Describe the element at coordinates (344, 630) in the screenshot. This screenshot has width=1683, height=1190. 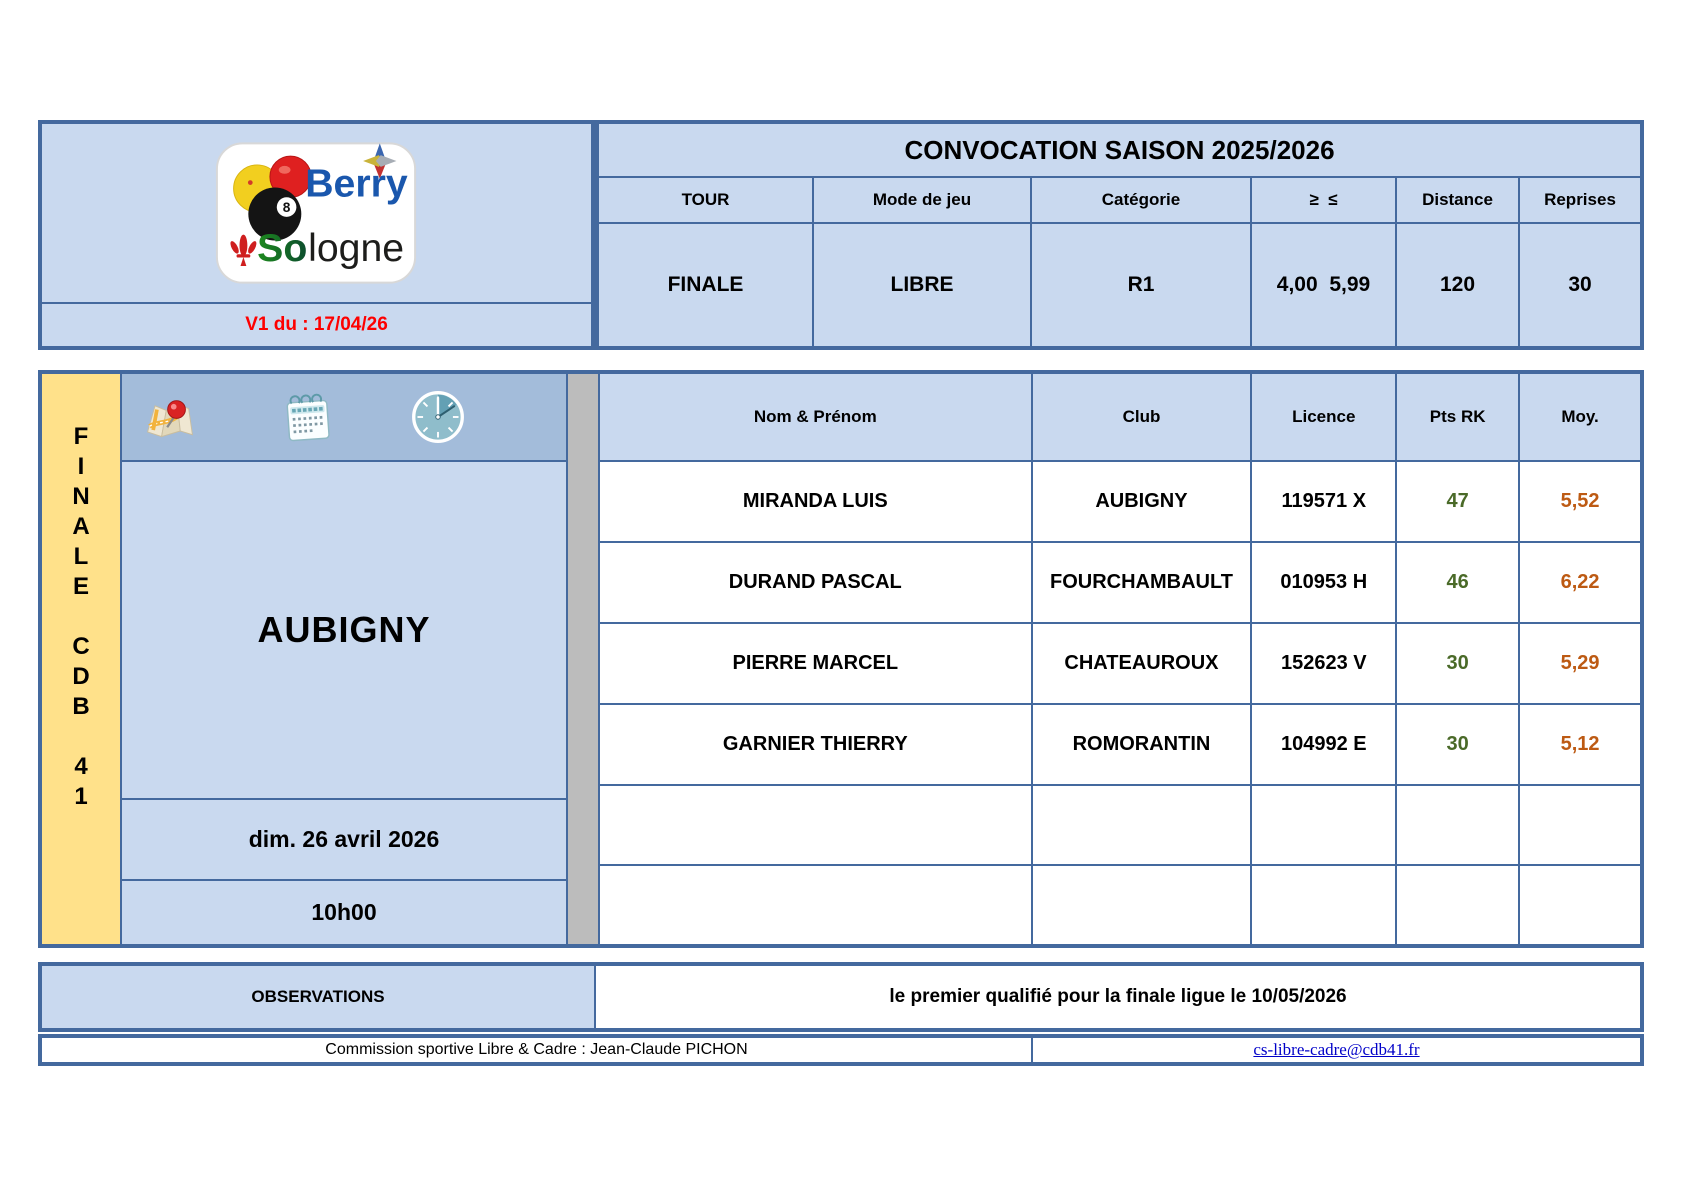
I see `venue-club: AUBIGNY` at that location.